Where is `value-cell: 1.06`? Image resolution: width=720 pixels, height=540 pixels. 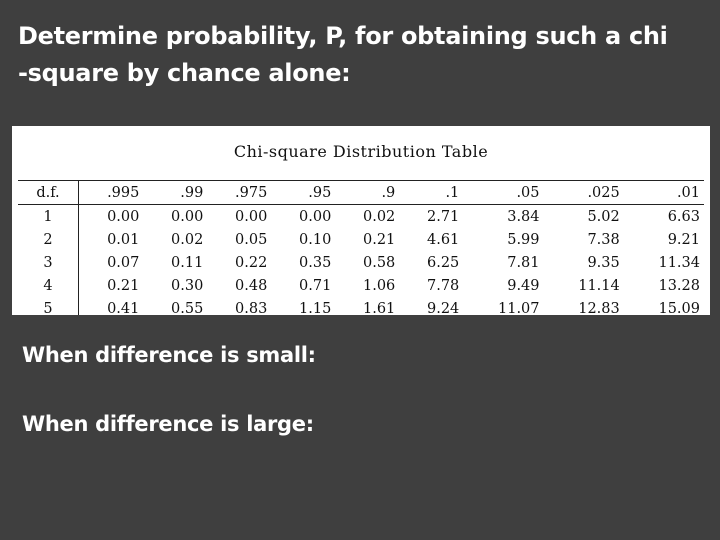
value-cell: 1.06 is located at coordinates (379, 285).